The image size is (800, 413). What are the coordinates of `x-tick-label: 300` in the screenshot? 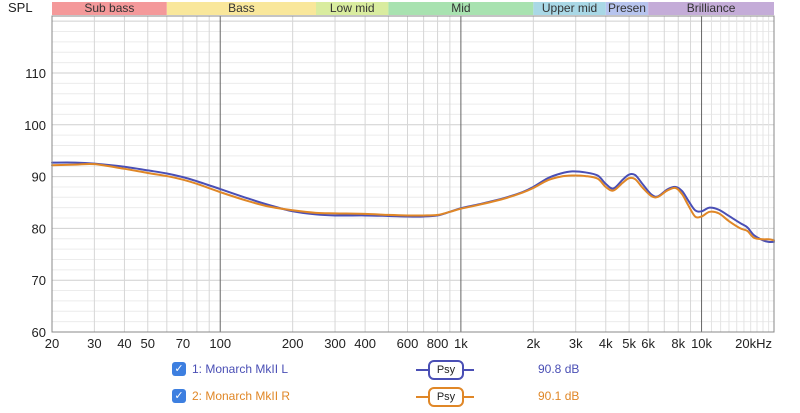 It's located at (335, 343).